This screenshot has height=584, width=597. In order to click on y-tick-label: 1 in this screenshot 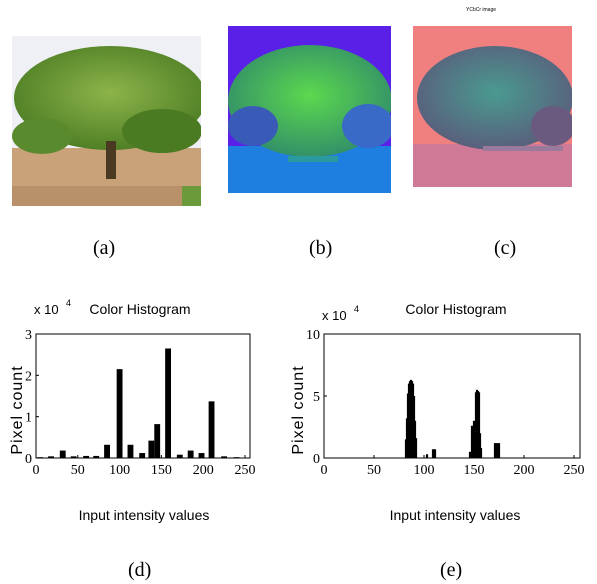, I will do `click(28, 418)`.